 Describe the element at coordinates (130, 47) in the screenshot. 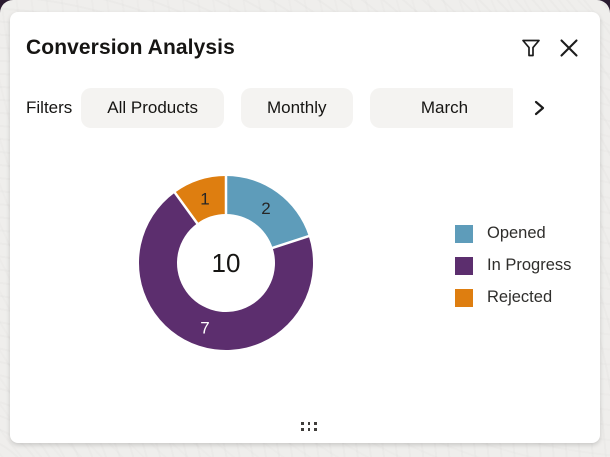

I see `widget-title: Conversion Analysis` at that location.